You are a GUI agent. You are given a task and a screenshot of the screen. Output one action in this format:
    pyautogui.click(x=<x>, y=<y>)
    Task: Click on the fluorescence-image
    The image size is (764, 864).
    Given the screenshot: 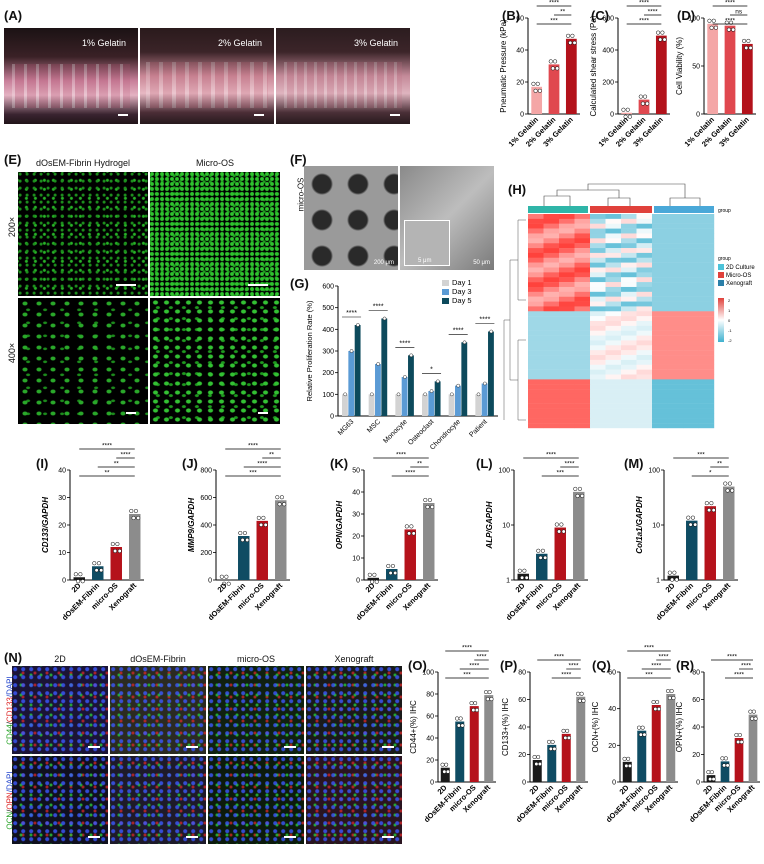 What is the action you would take?
    pyautogui.click(x=215, y=234)
    